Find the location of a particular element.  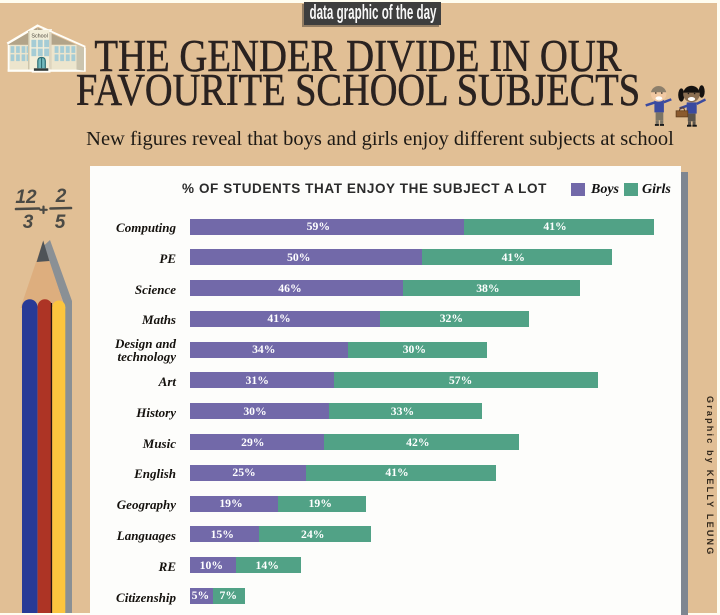

svg-text: 3 is located at coordinates (28, 222).